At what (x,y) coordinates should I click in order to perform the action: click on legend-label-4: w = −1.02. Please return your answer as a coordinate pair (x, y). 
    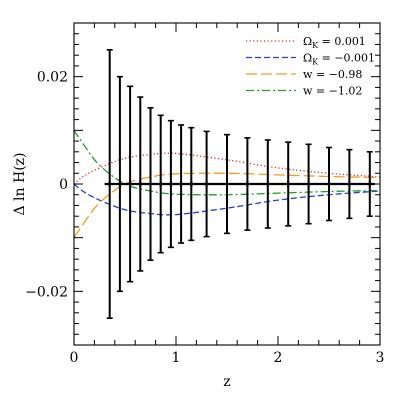
    Looking at the image, I should click on (332, 91).